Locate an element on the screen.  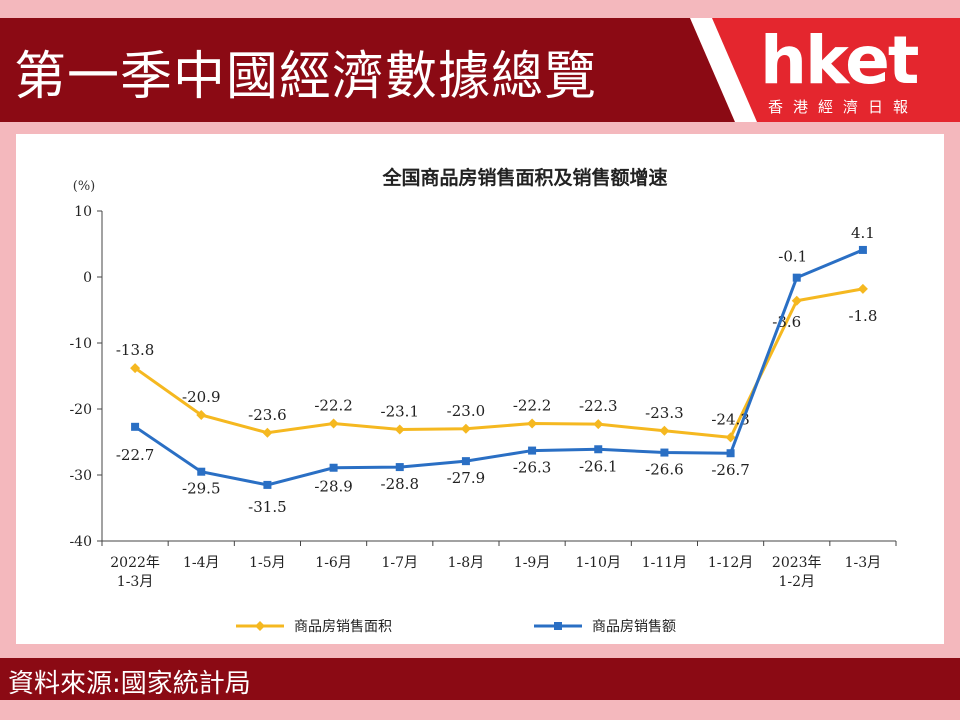
x-tick-label: 1-4月 is located at coordinates (201, 563).